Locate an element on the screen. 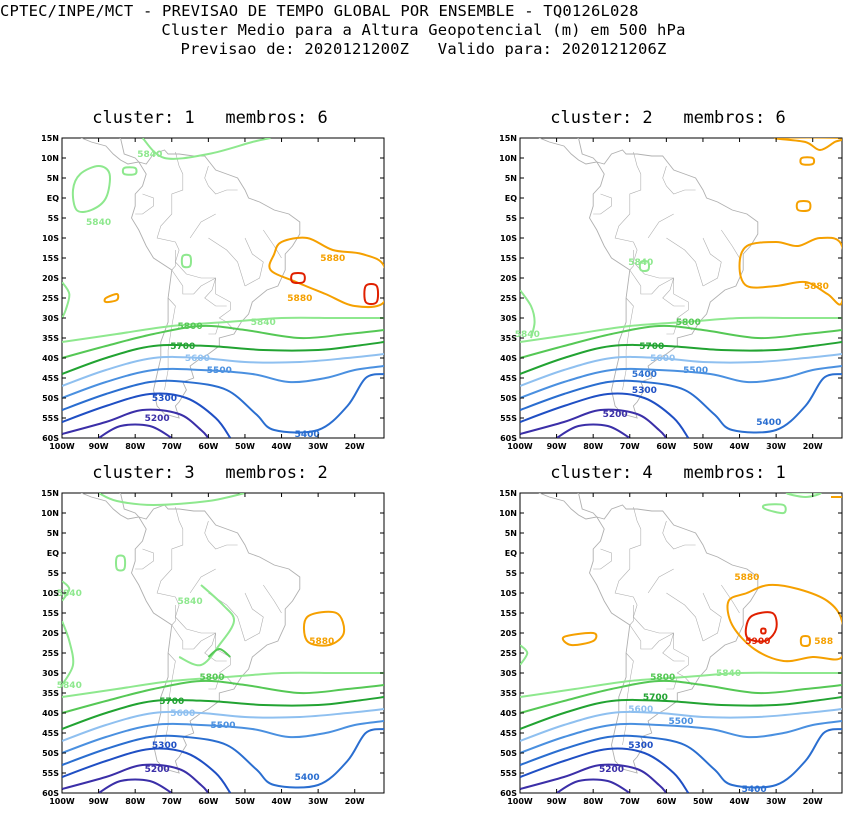  lon-tick-label: 50W is located at coordinates (703, 446).